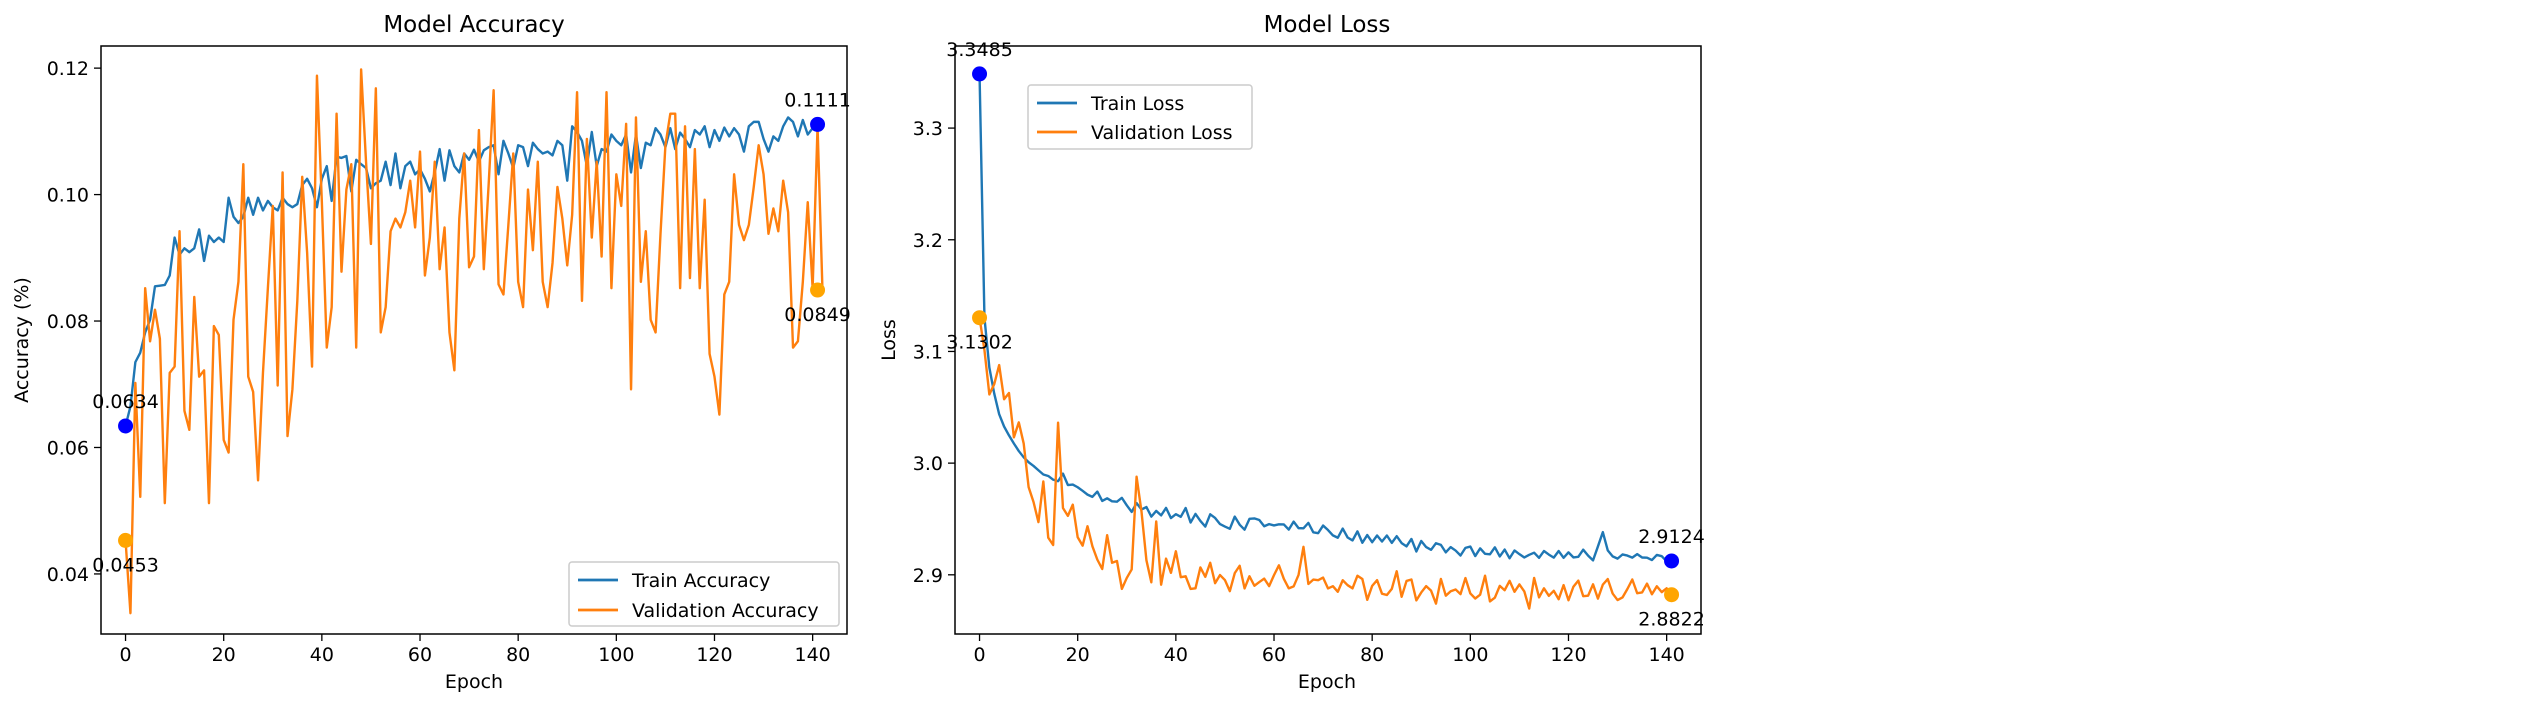  Describe the element at coordinates (1325, 463) in the screenshot. I see `loss-series-validation-line` at that location.